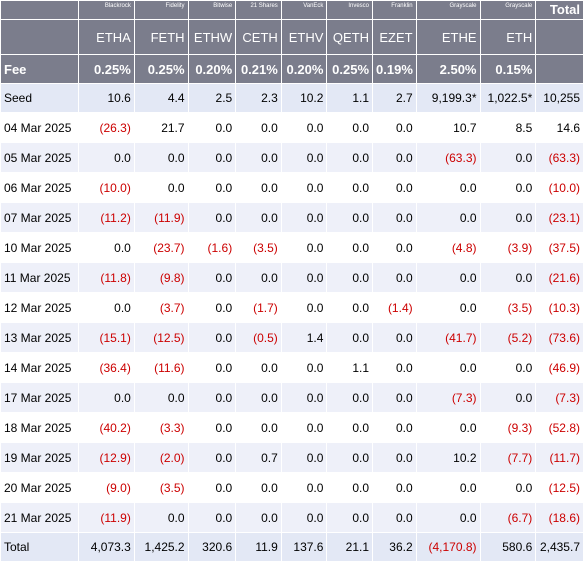 The height and width of the screenshot is (572, 586). What do you see at coordinates (448, 69) in the screenshot?
I see `fee-value: 2.50%` at bounding box center [448, 69].